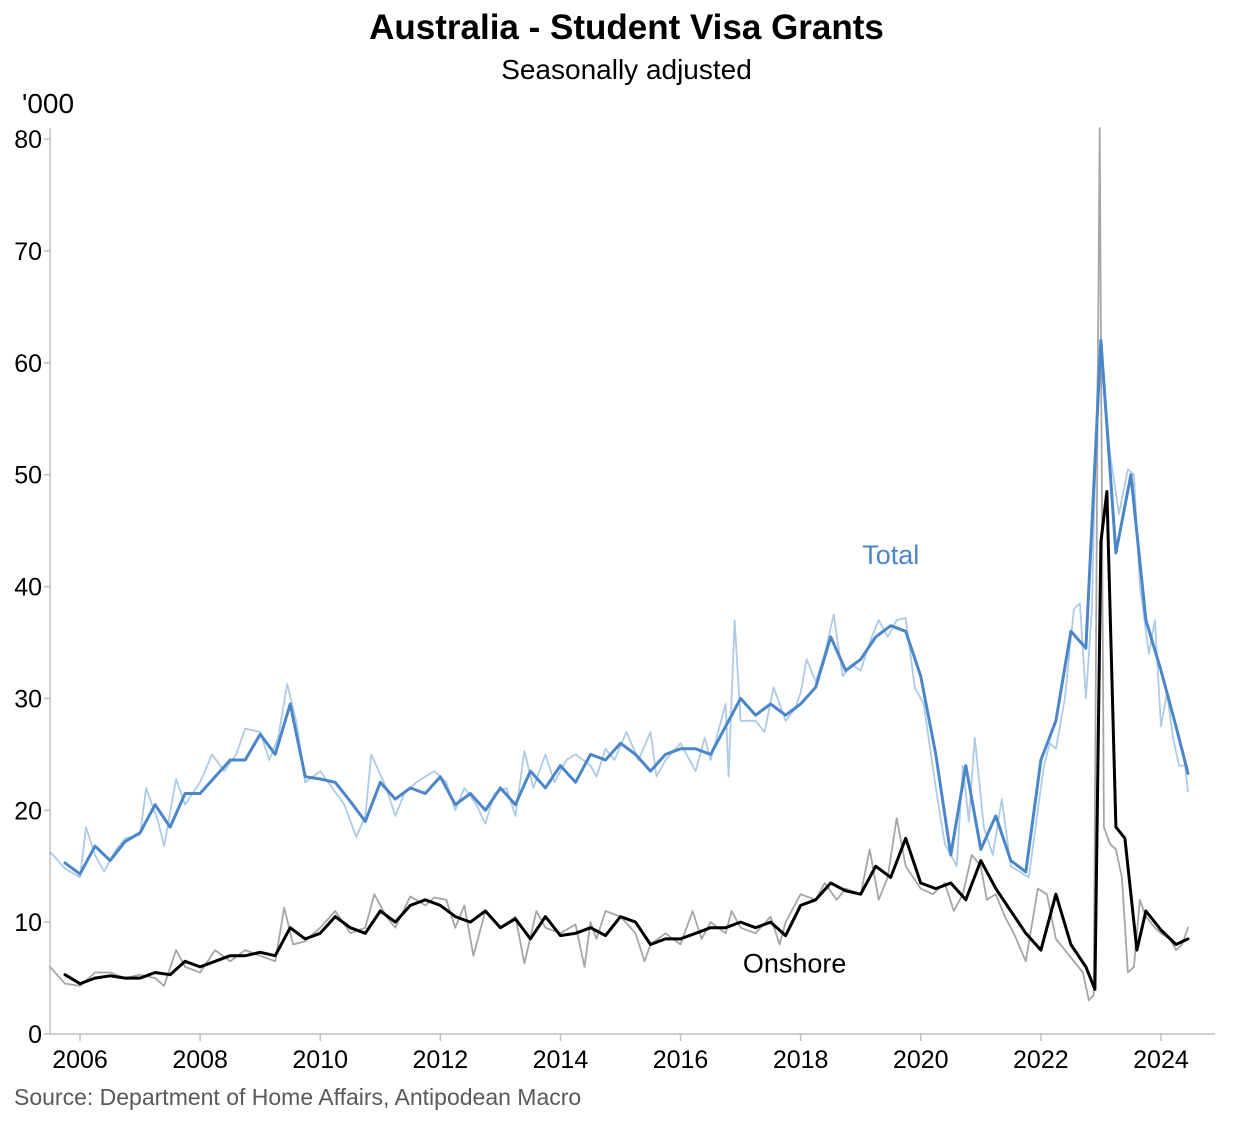  What do you see at coordinates (28, 476) in the screenshot?
I see `y-tick-label: 50` at bounding box center [28, 476].